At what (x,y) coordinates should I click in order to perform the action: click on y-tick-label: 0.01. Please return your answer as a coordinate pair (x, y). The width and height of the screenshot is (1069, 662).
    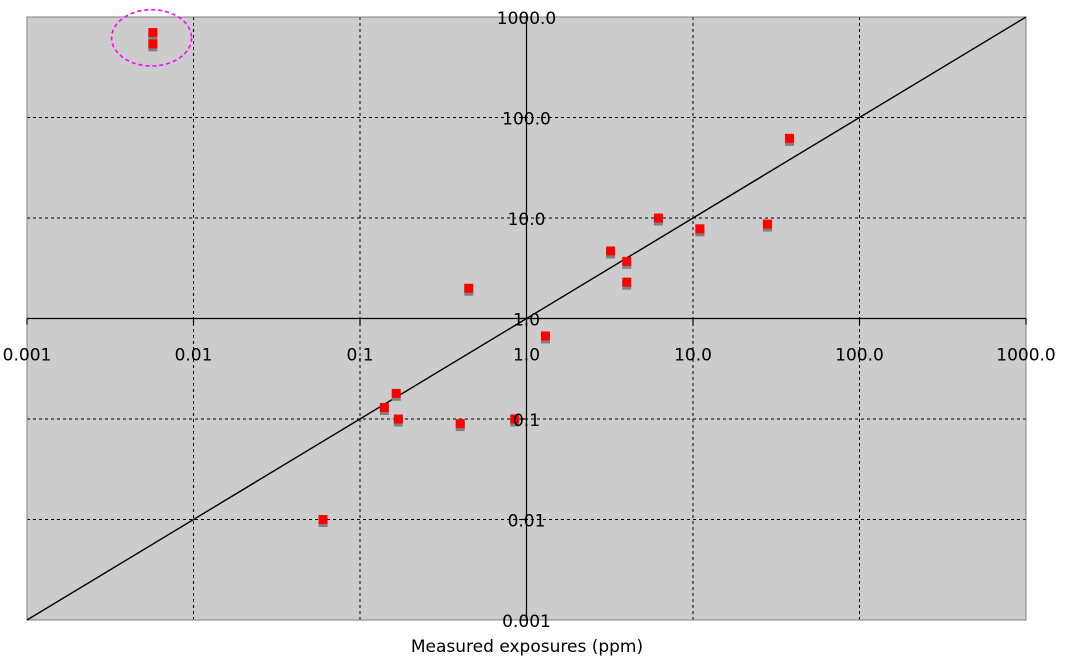
    Looking at the image, I should click on (527, 522).